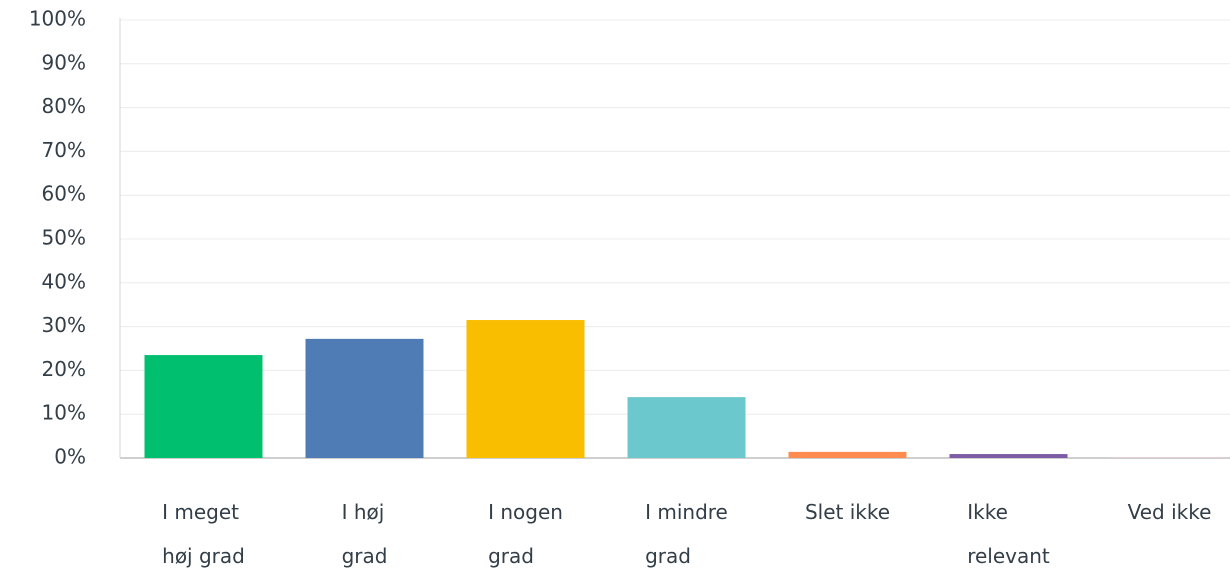 The height and width of the screenshot is (578, 1230). I want to click on y-tick-label: 70%, so click(64, 150).